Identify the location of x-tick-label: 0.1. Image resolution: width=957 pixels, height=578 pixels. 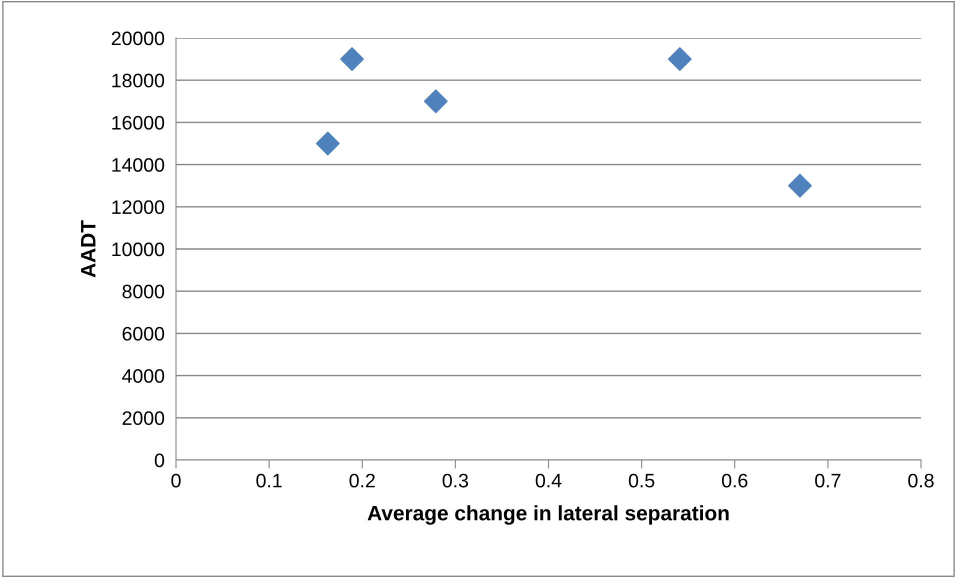
(269, 481).